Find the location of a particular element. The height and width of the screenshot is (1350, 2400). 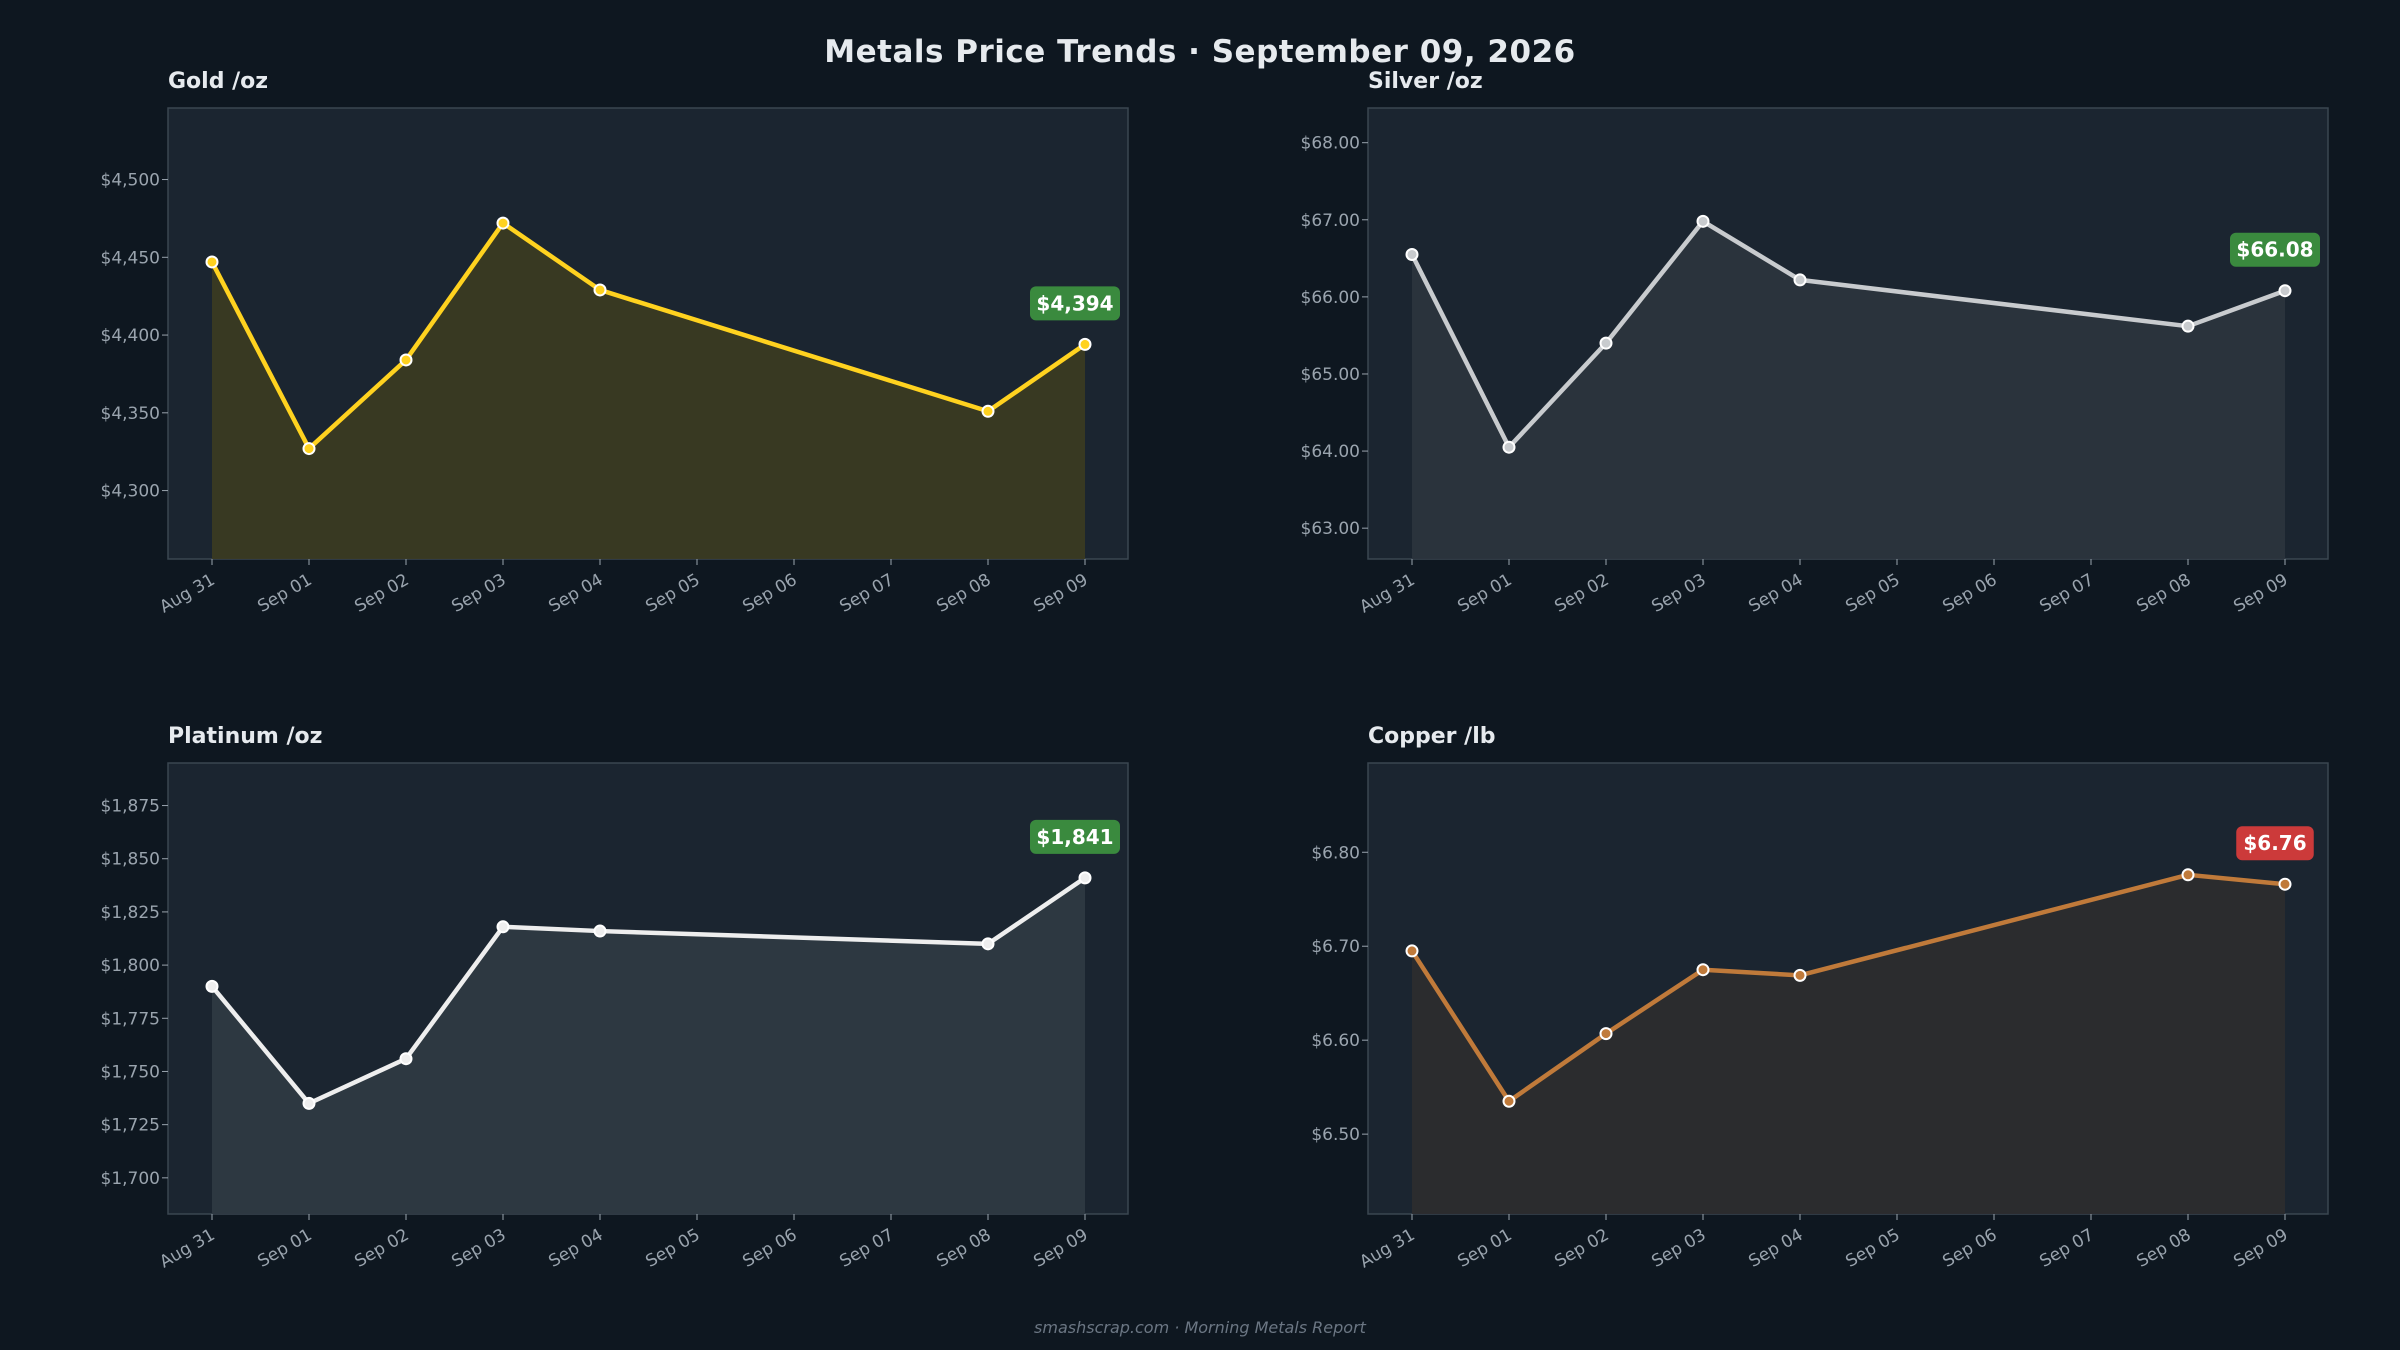

y-tick-label: $66.00 is located at coordinates (1330, 298).